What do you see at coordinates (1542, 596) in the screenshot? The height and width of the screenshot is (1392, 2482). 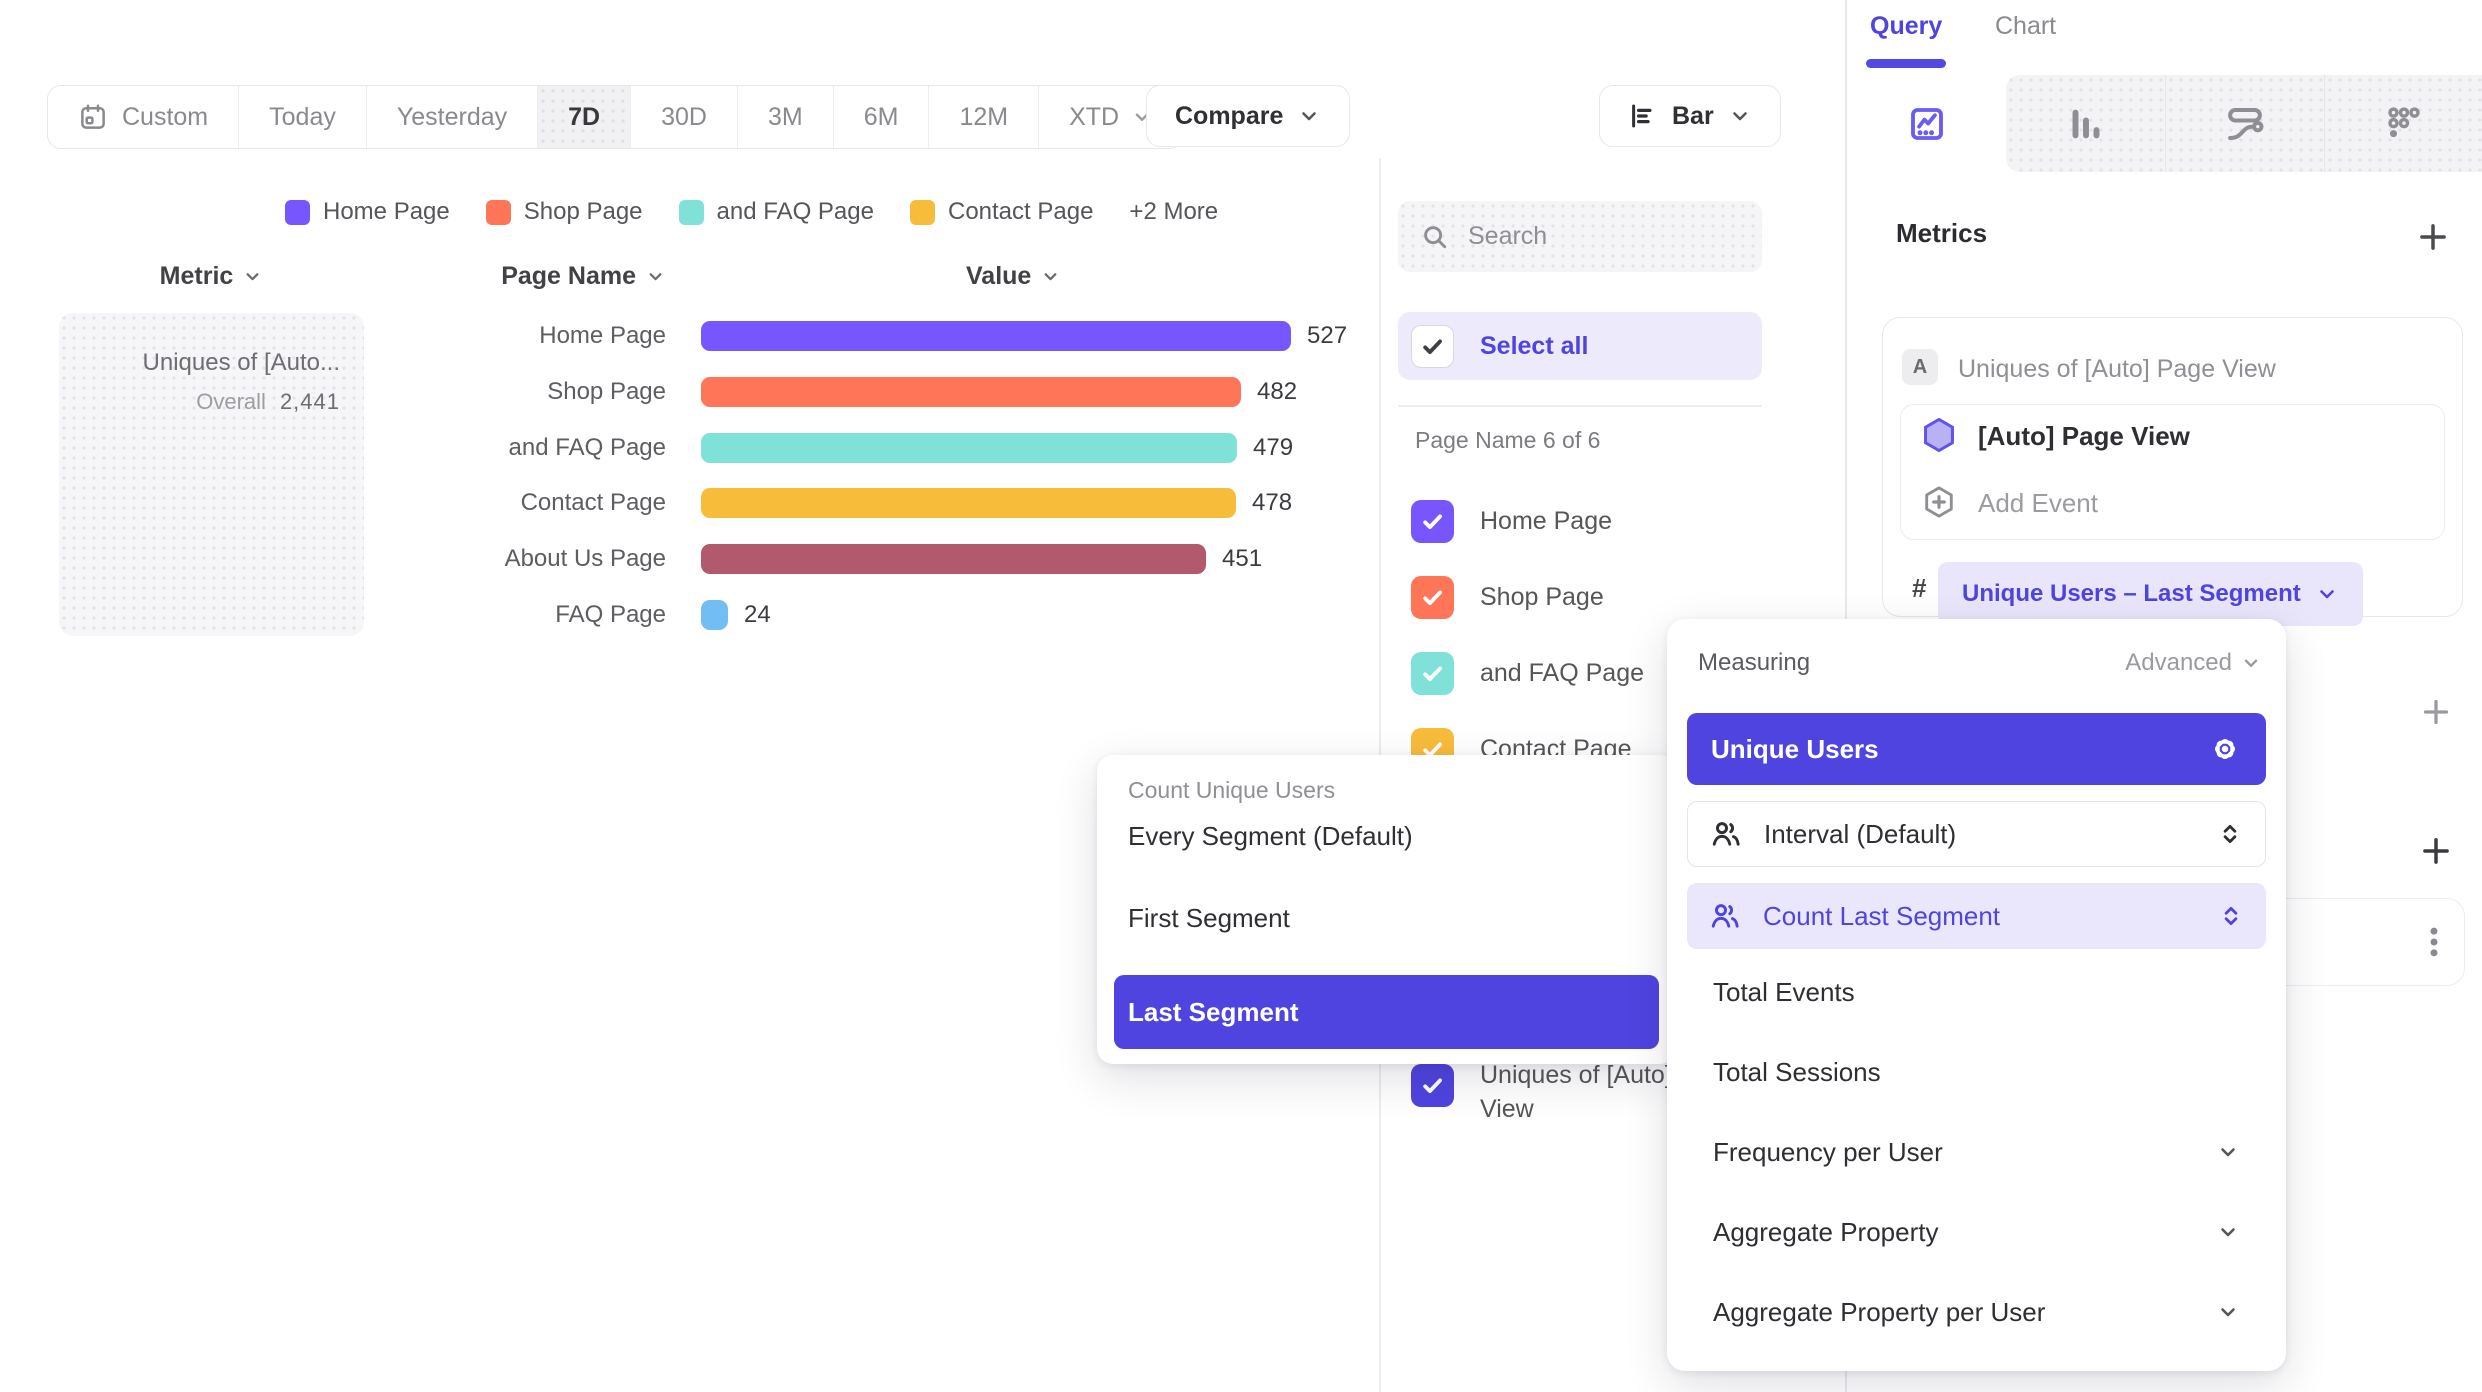 I see `segment-label: Shop Page` at bounding box center [1542, 596].